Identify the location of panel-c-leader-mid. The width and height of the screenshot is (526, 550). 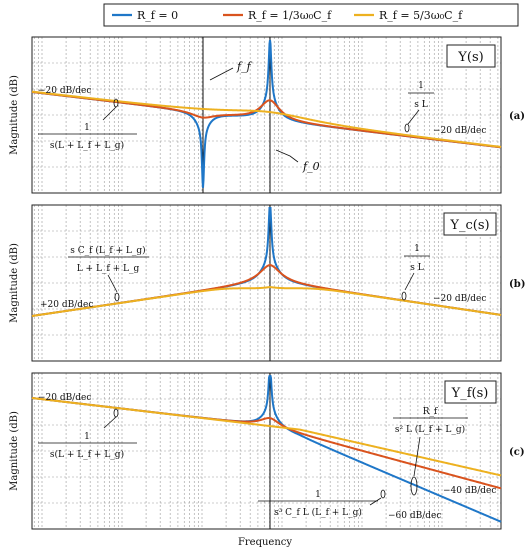
(417, 456).